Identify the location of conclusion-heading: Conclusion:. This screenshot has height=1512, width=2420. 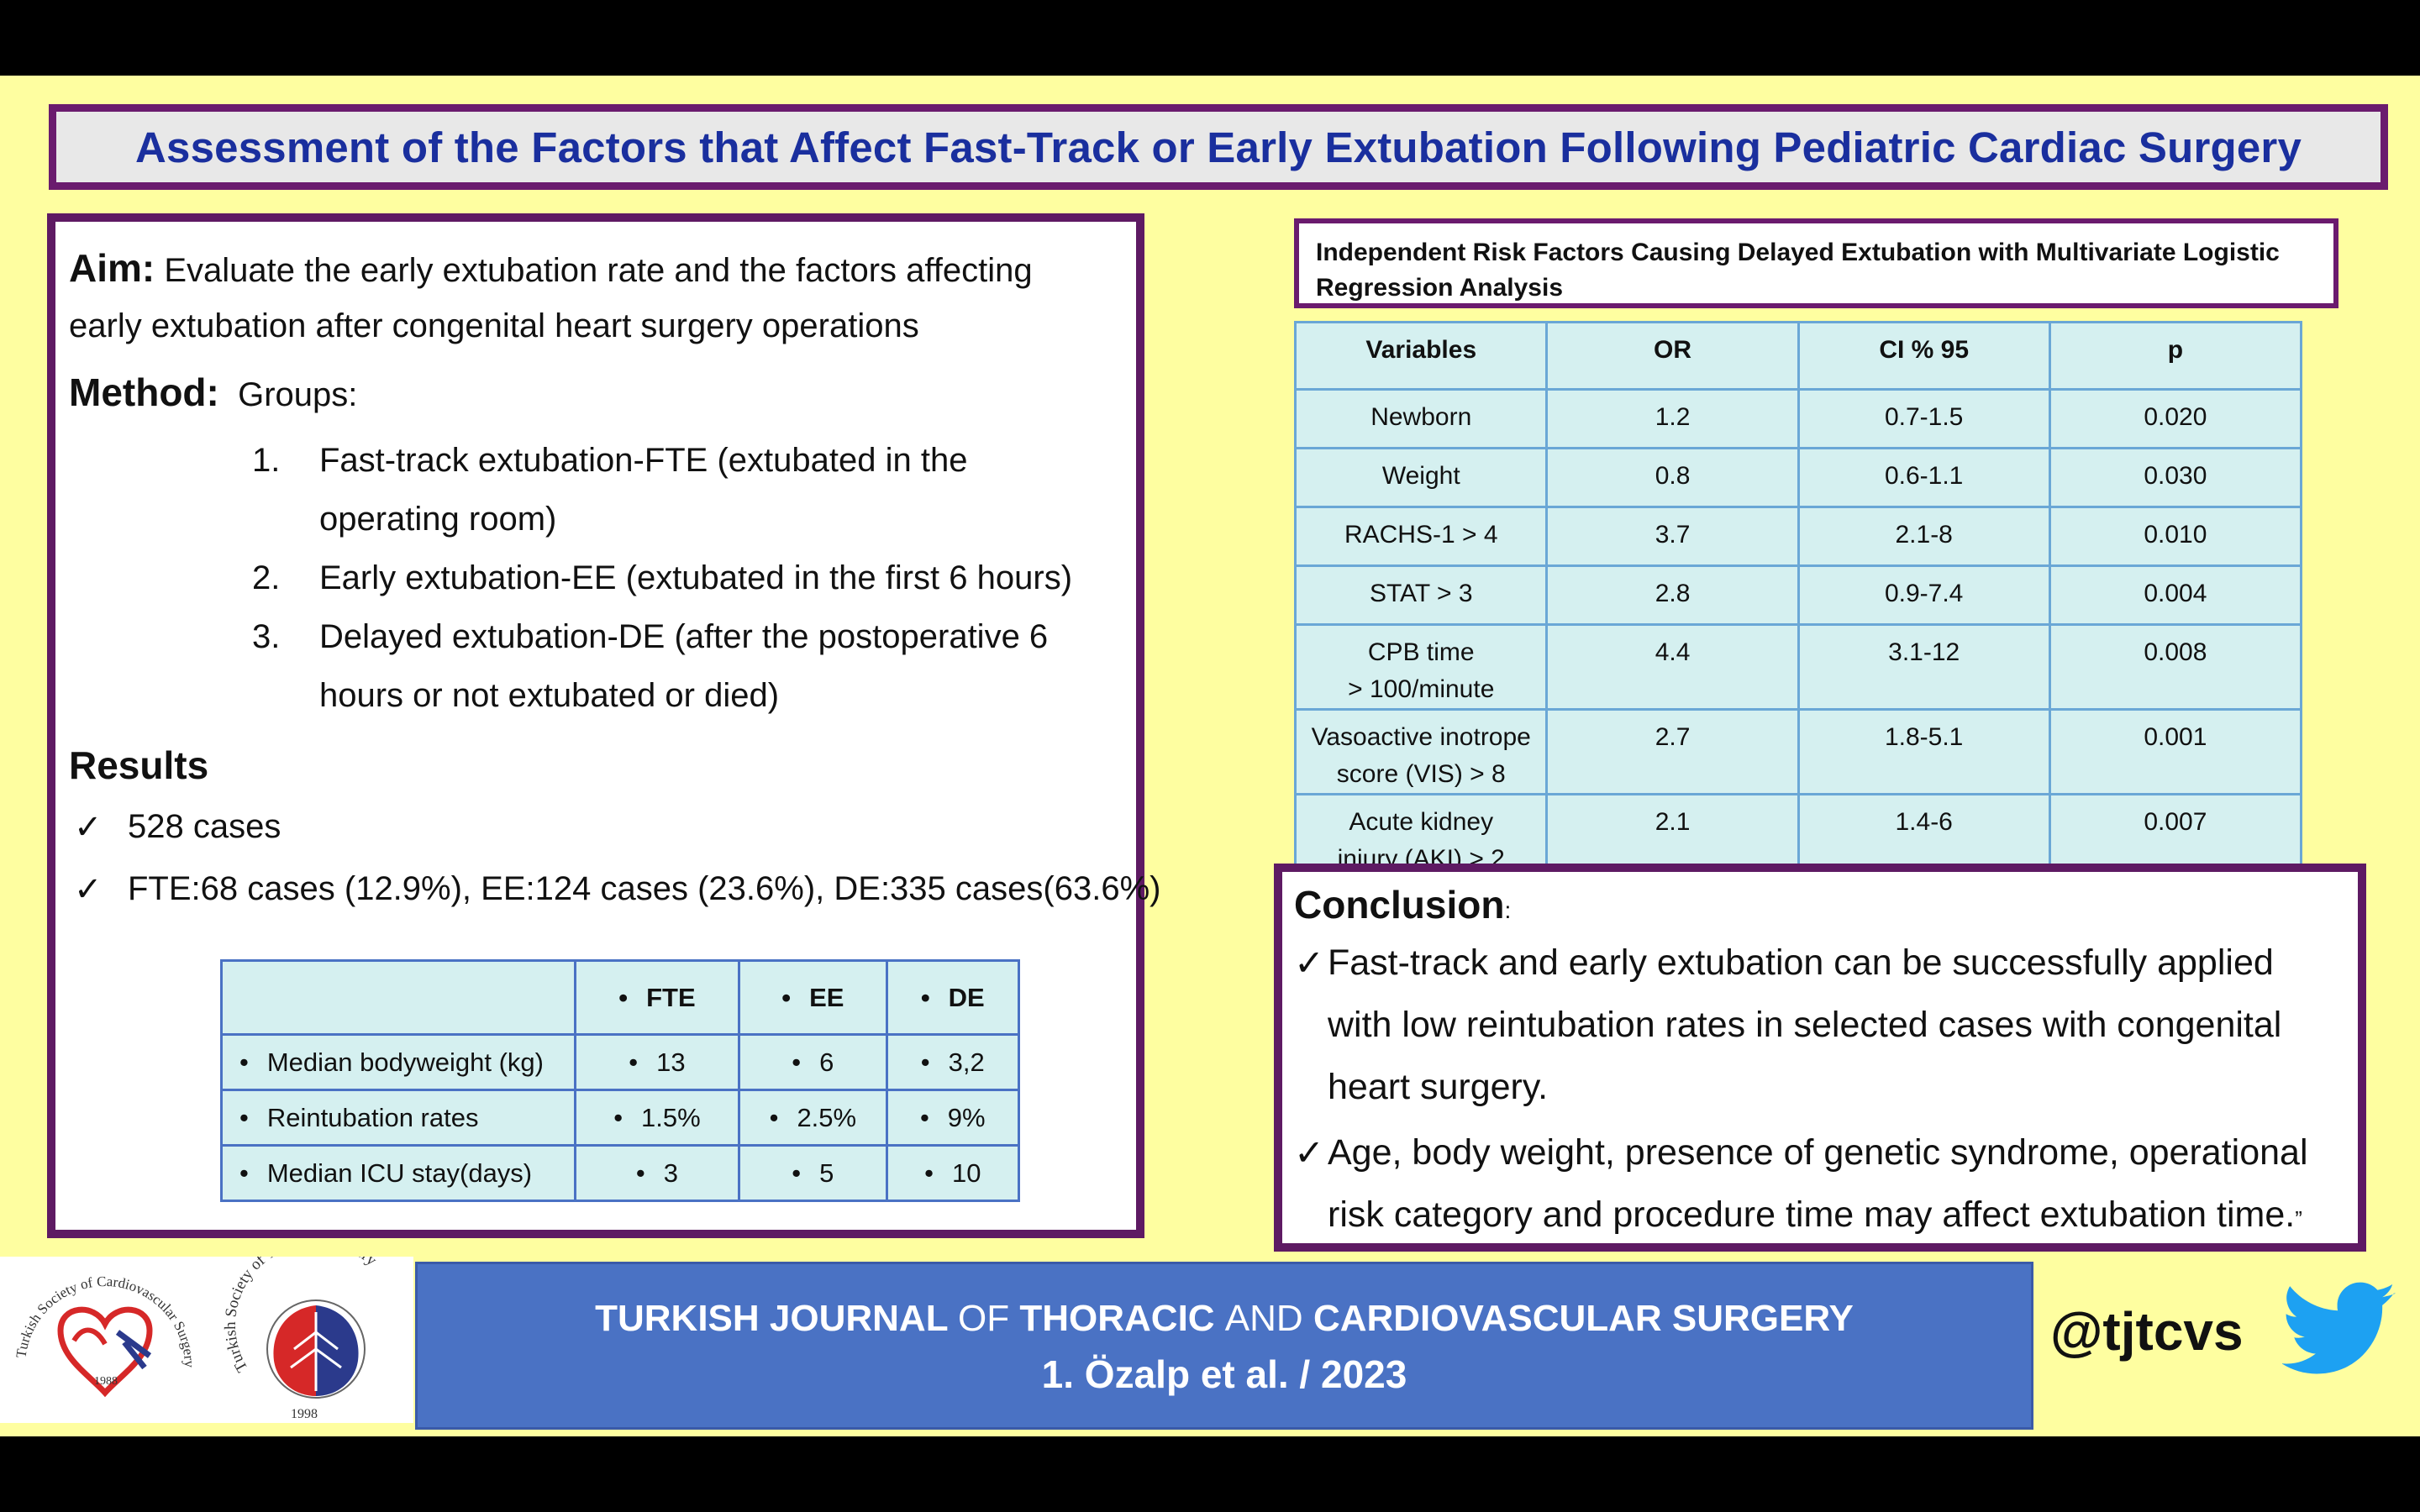
(1403, 905).